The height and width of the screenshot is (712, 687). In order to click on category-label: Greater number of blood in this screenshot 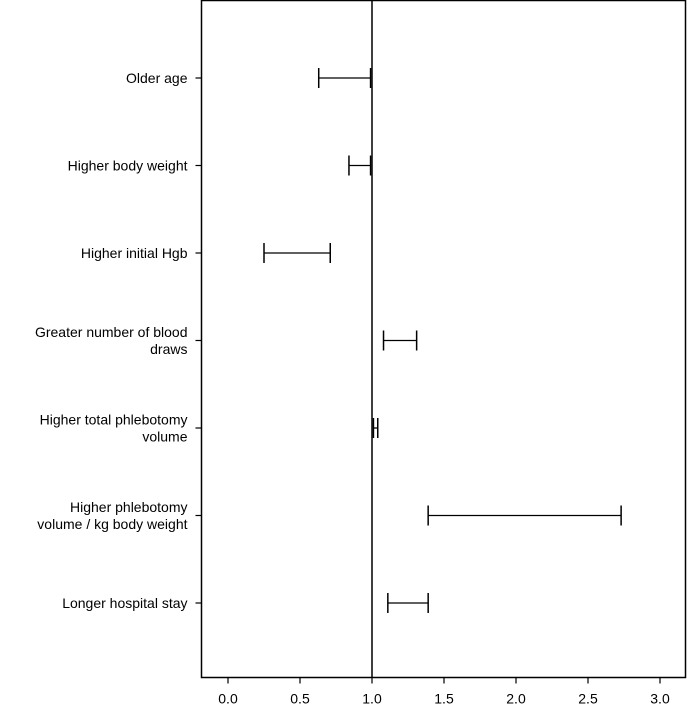, I will do `click(111, 332)`.